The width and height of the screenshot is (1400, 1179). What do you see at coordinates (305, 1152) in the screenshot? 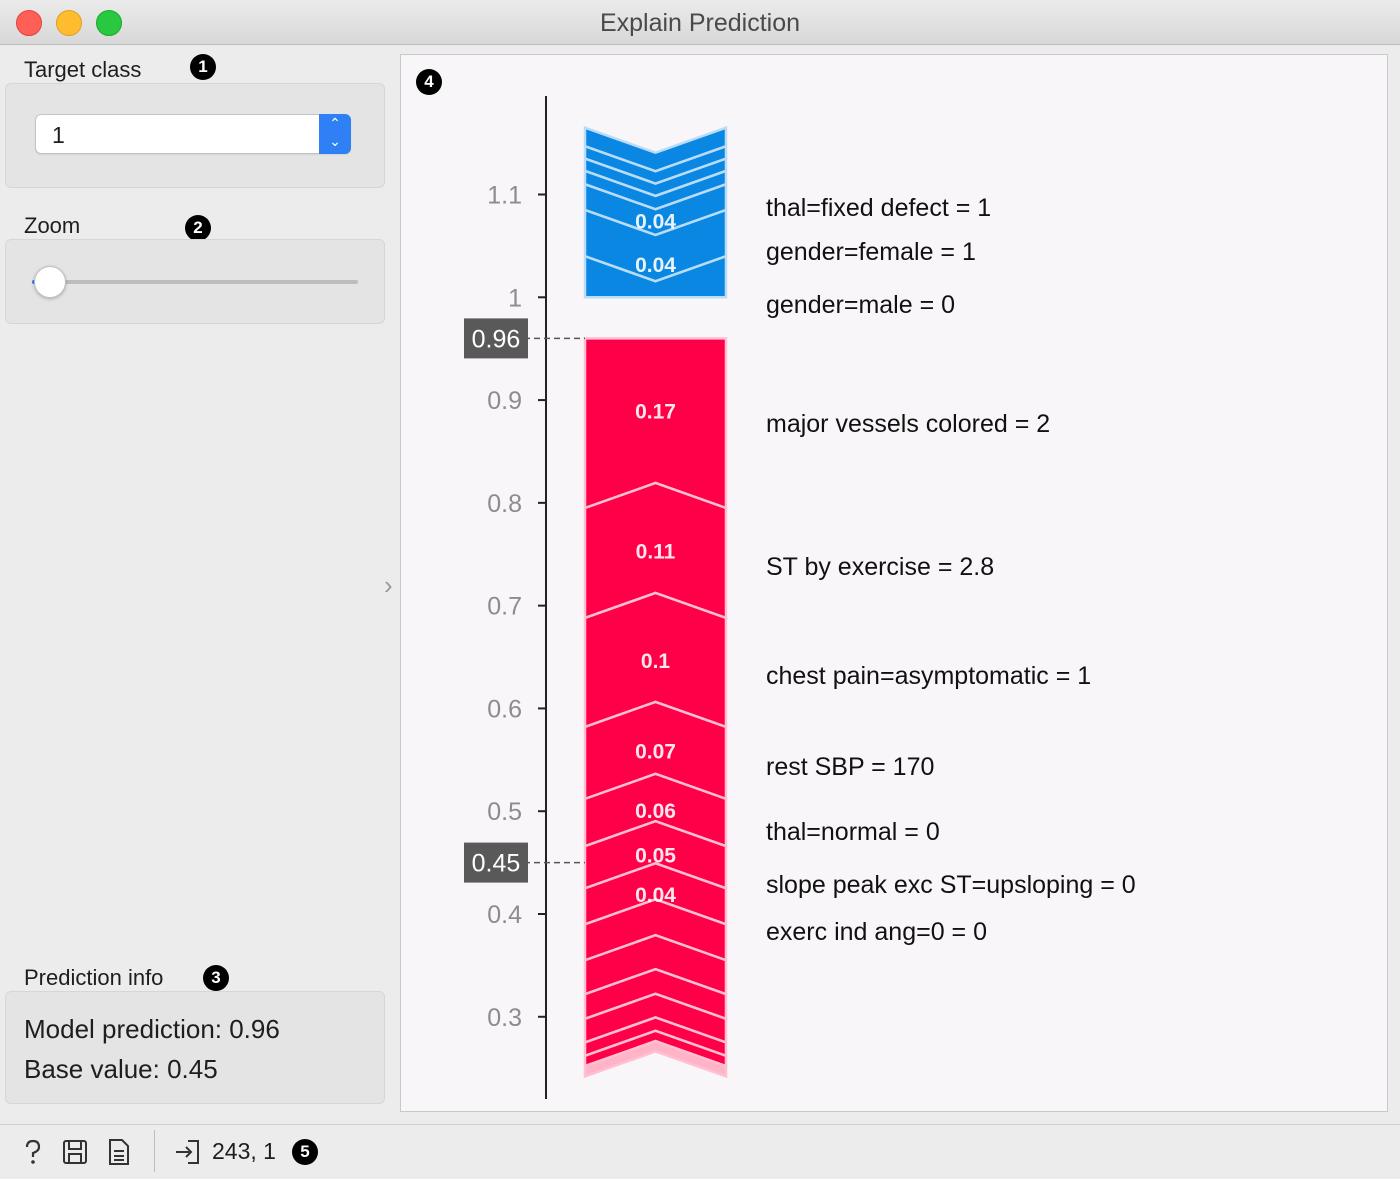
I see `callout-badge-5: 5` at bounding box center [305, 1152].